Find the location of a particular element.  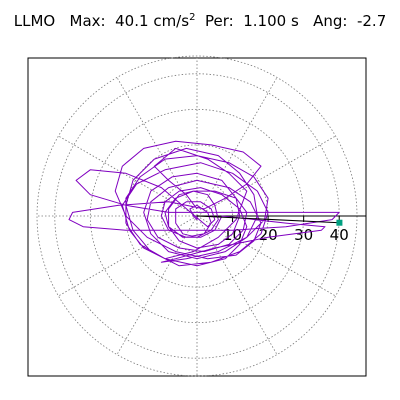

max-vector-line is located at coordinates (268, 219).